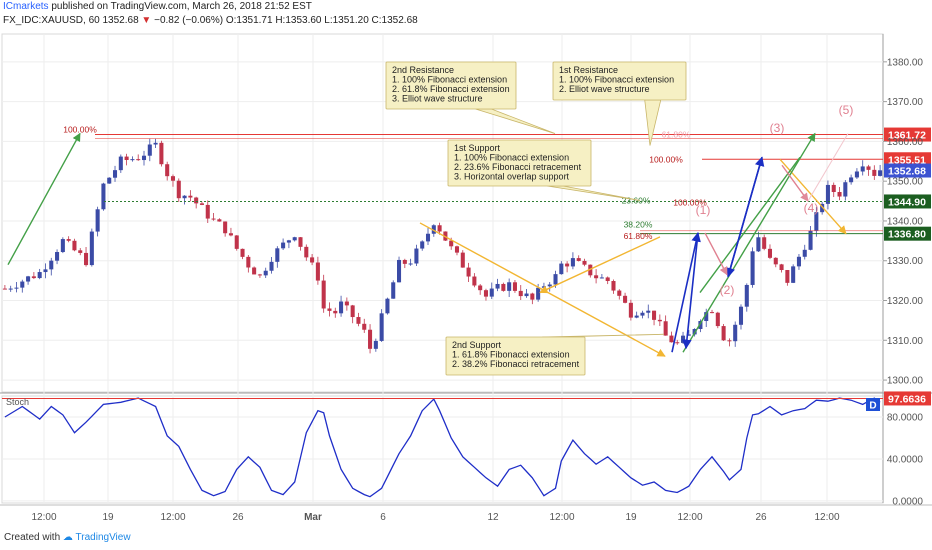 This screenshot has width=932, height=550. I want to click on callout-line: 2. Elliot wave structure, so click(604, 89).